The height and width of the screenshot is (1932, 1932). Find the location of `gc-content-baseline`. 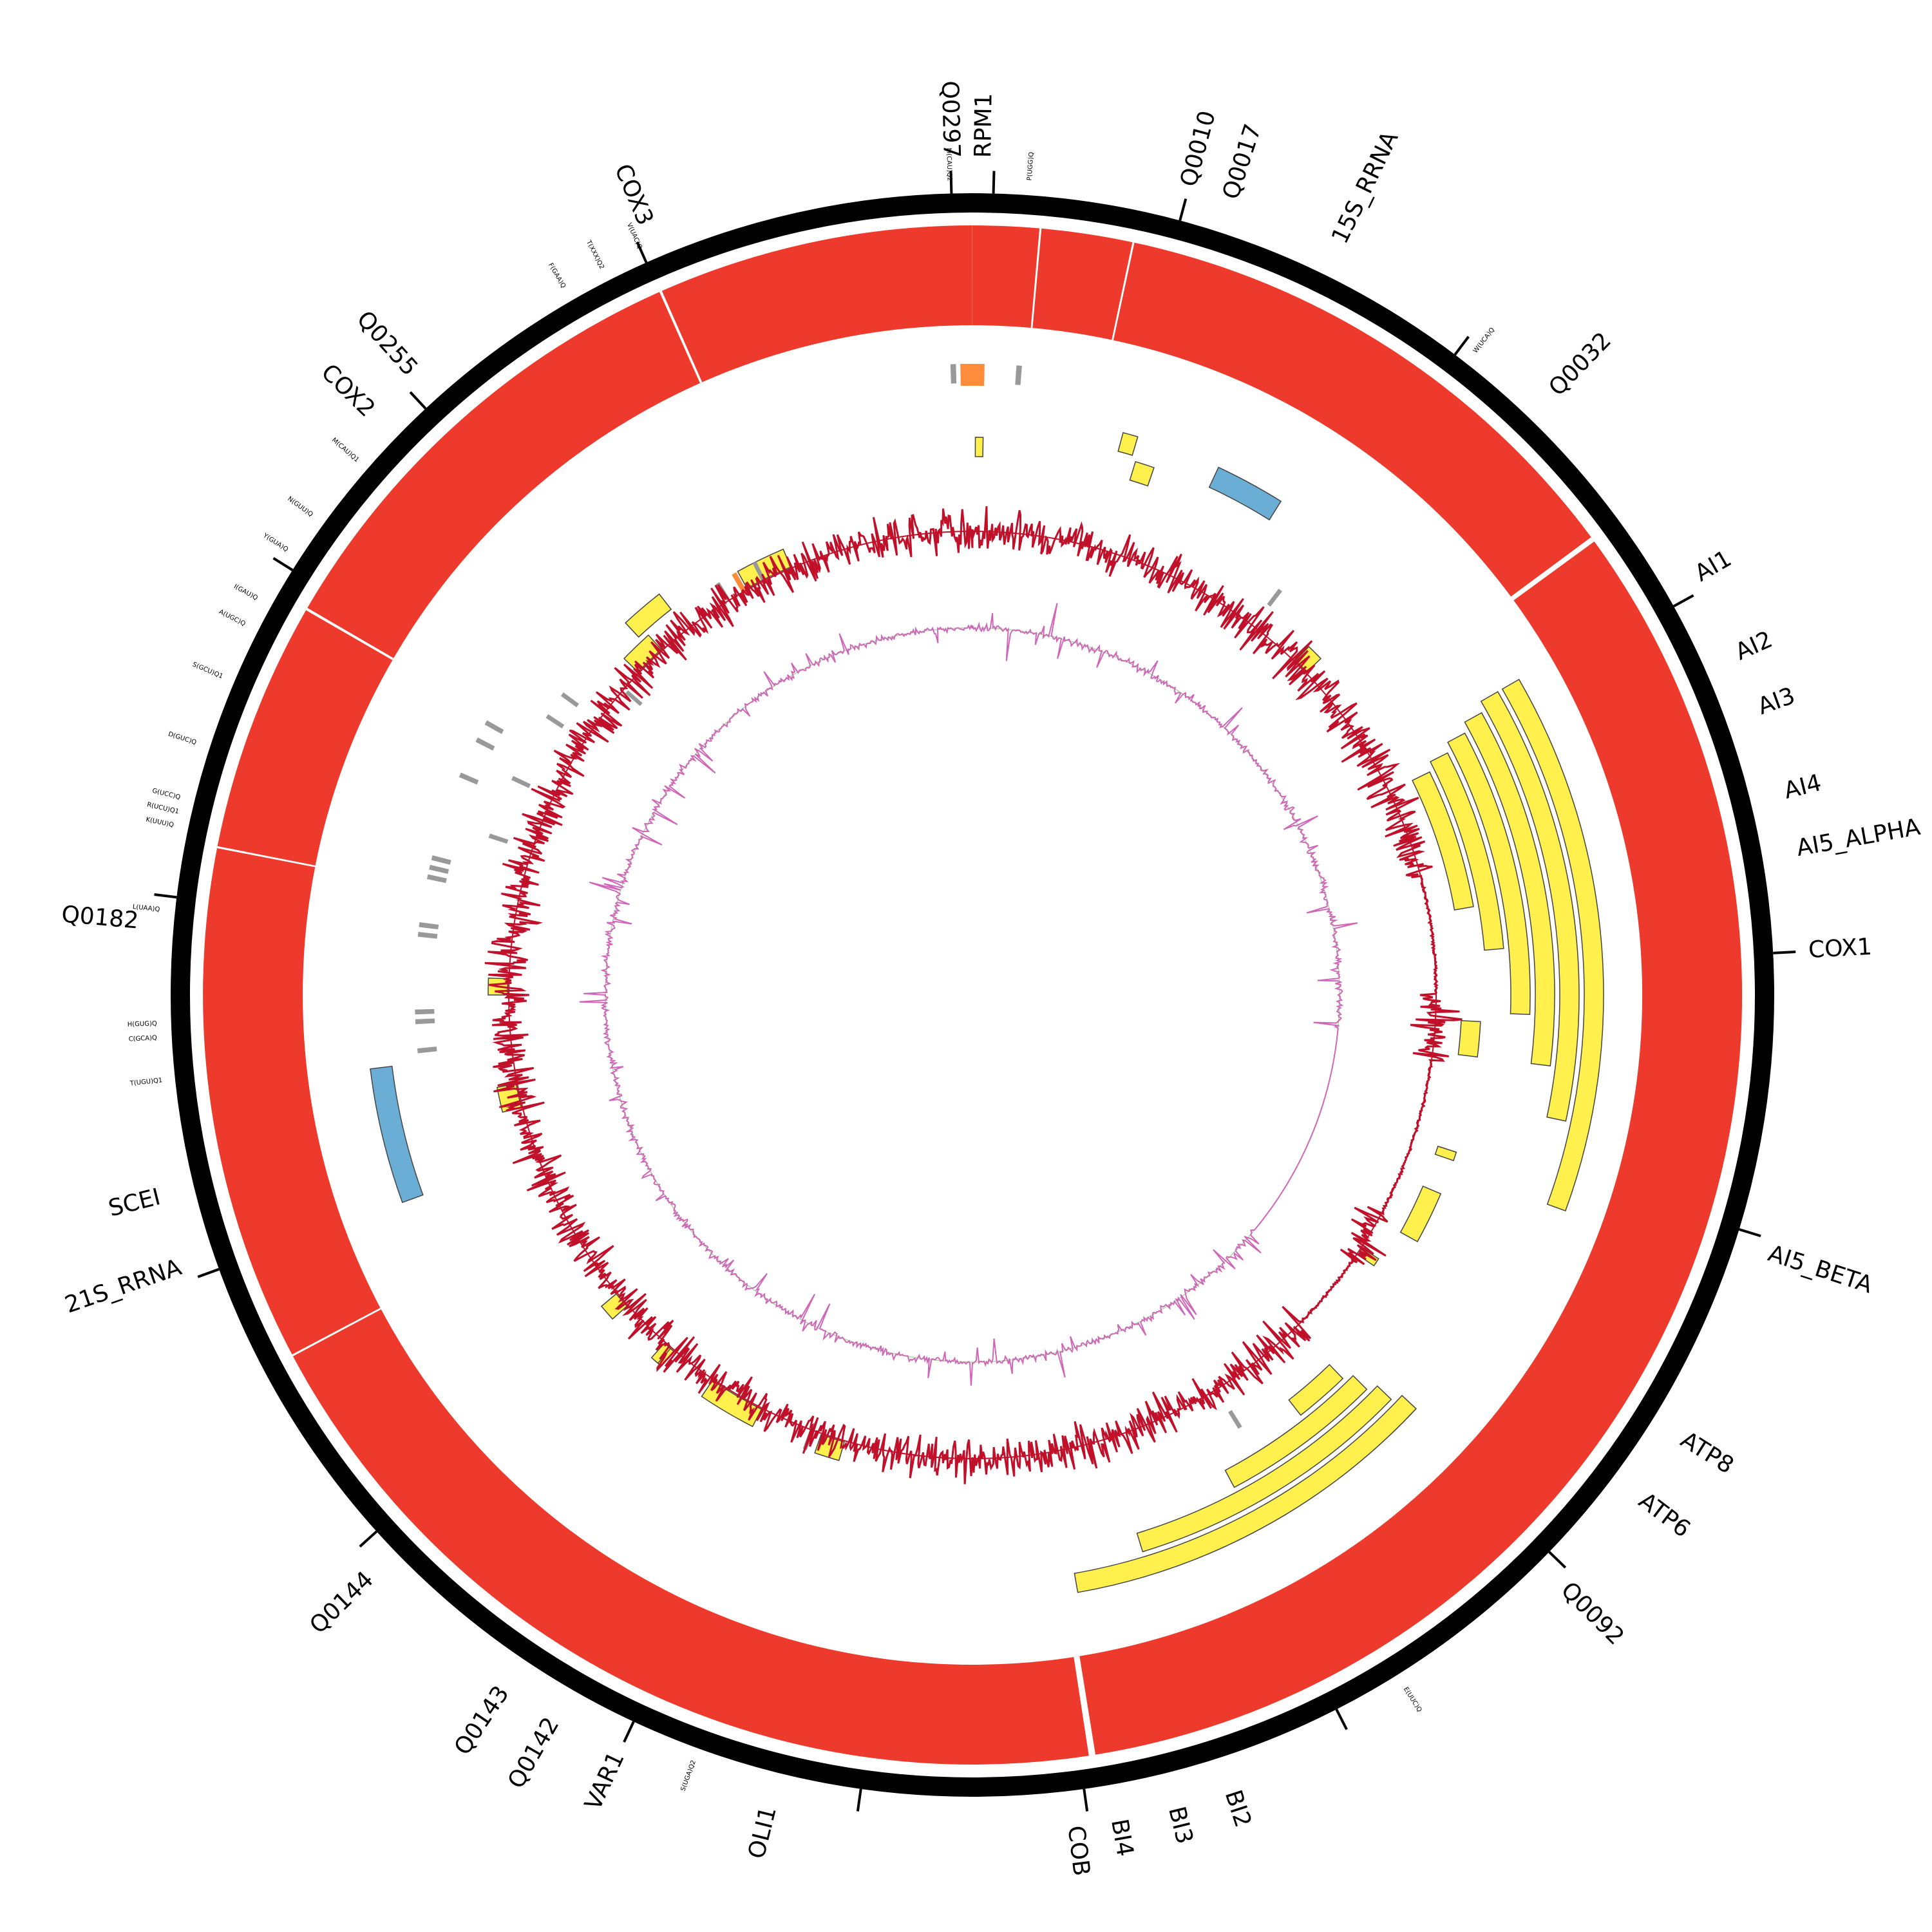

gc-content-baseline is located at coordinates (973, 995).